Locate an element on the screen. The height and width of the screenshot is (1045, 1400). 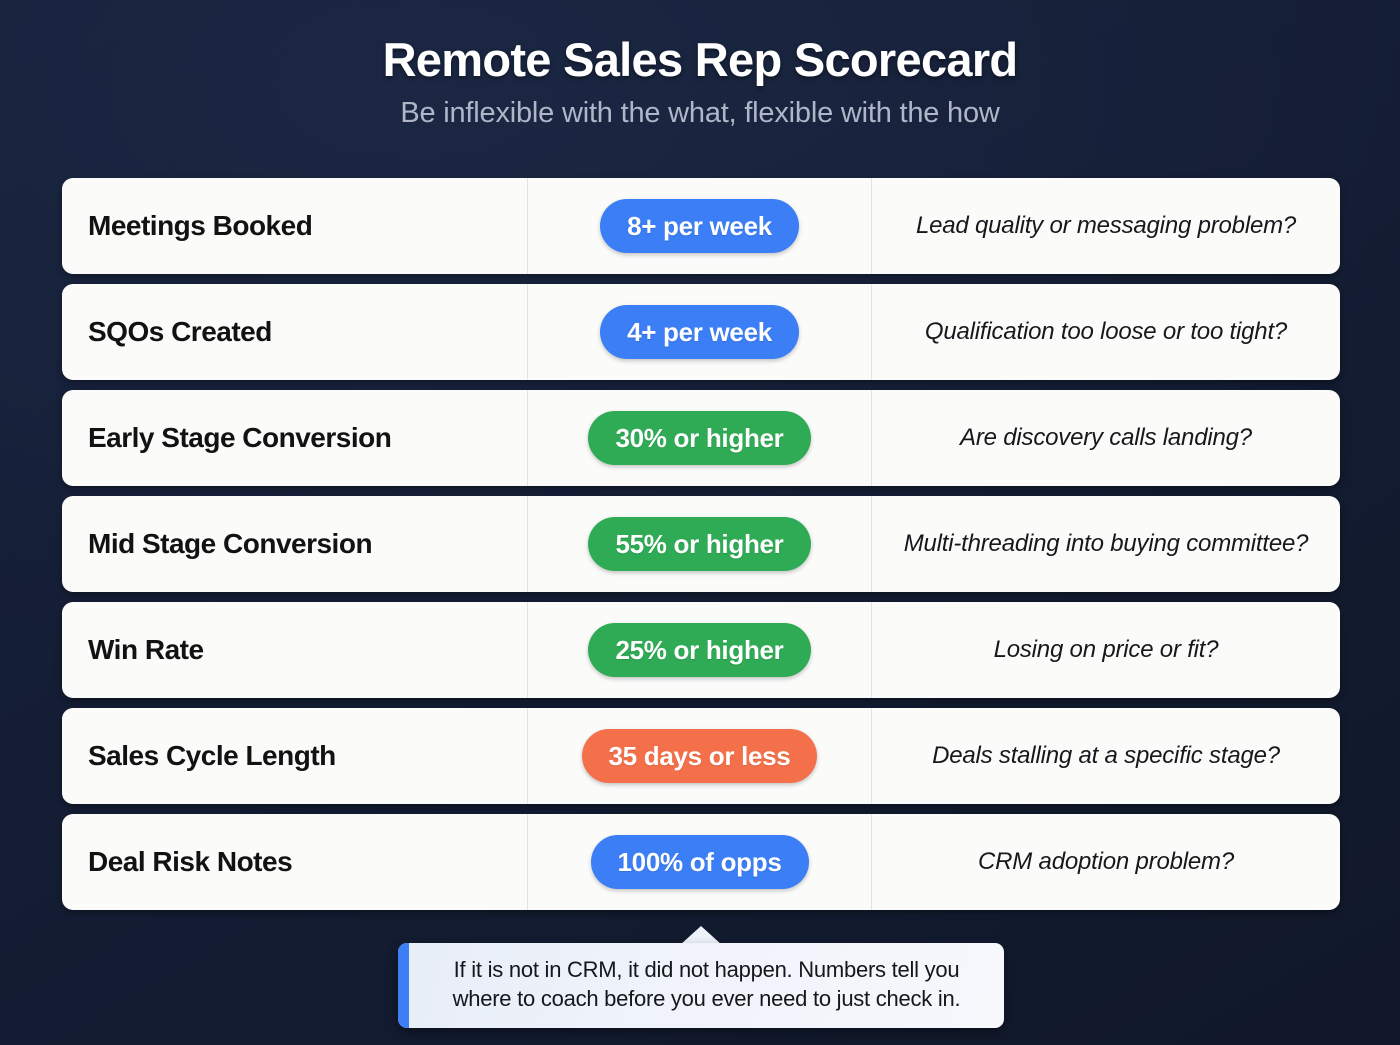
question-cell: Are discovery calls landing? is located at coordinates (1106, 438).